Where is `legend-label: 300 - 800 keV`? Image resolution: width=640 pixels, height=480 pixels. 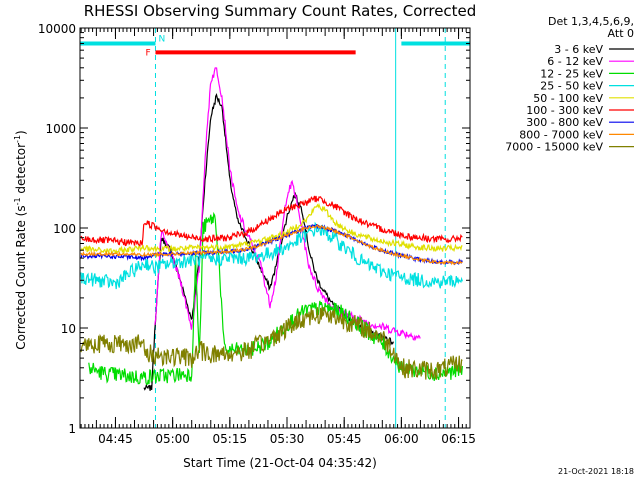
legend-label: 300 - 800 keV is located at coordinates (564, 122).